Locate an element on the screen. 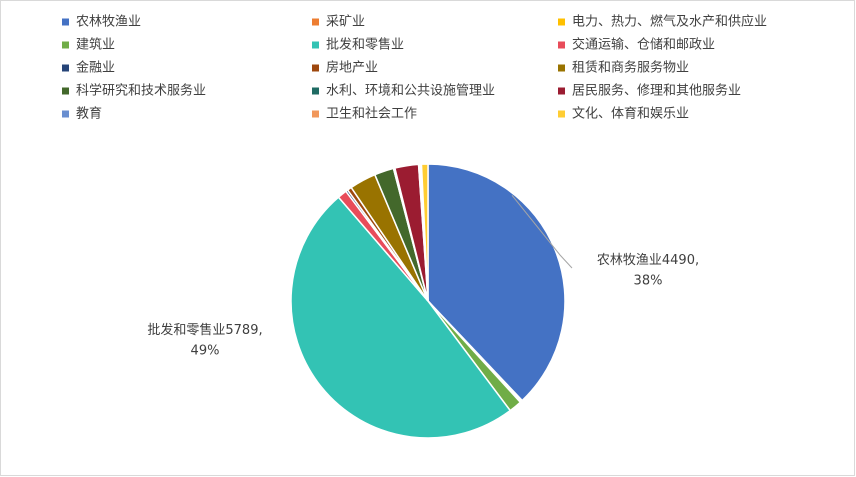 This screenshot has width=856, height=477. legend-label: 金融业 is located at coordinates (95, 68).